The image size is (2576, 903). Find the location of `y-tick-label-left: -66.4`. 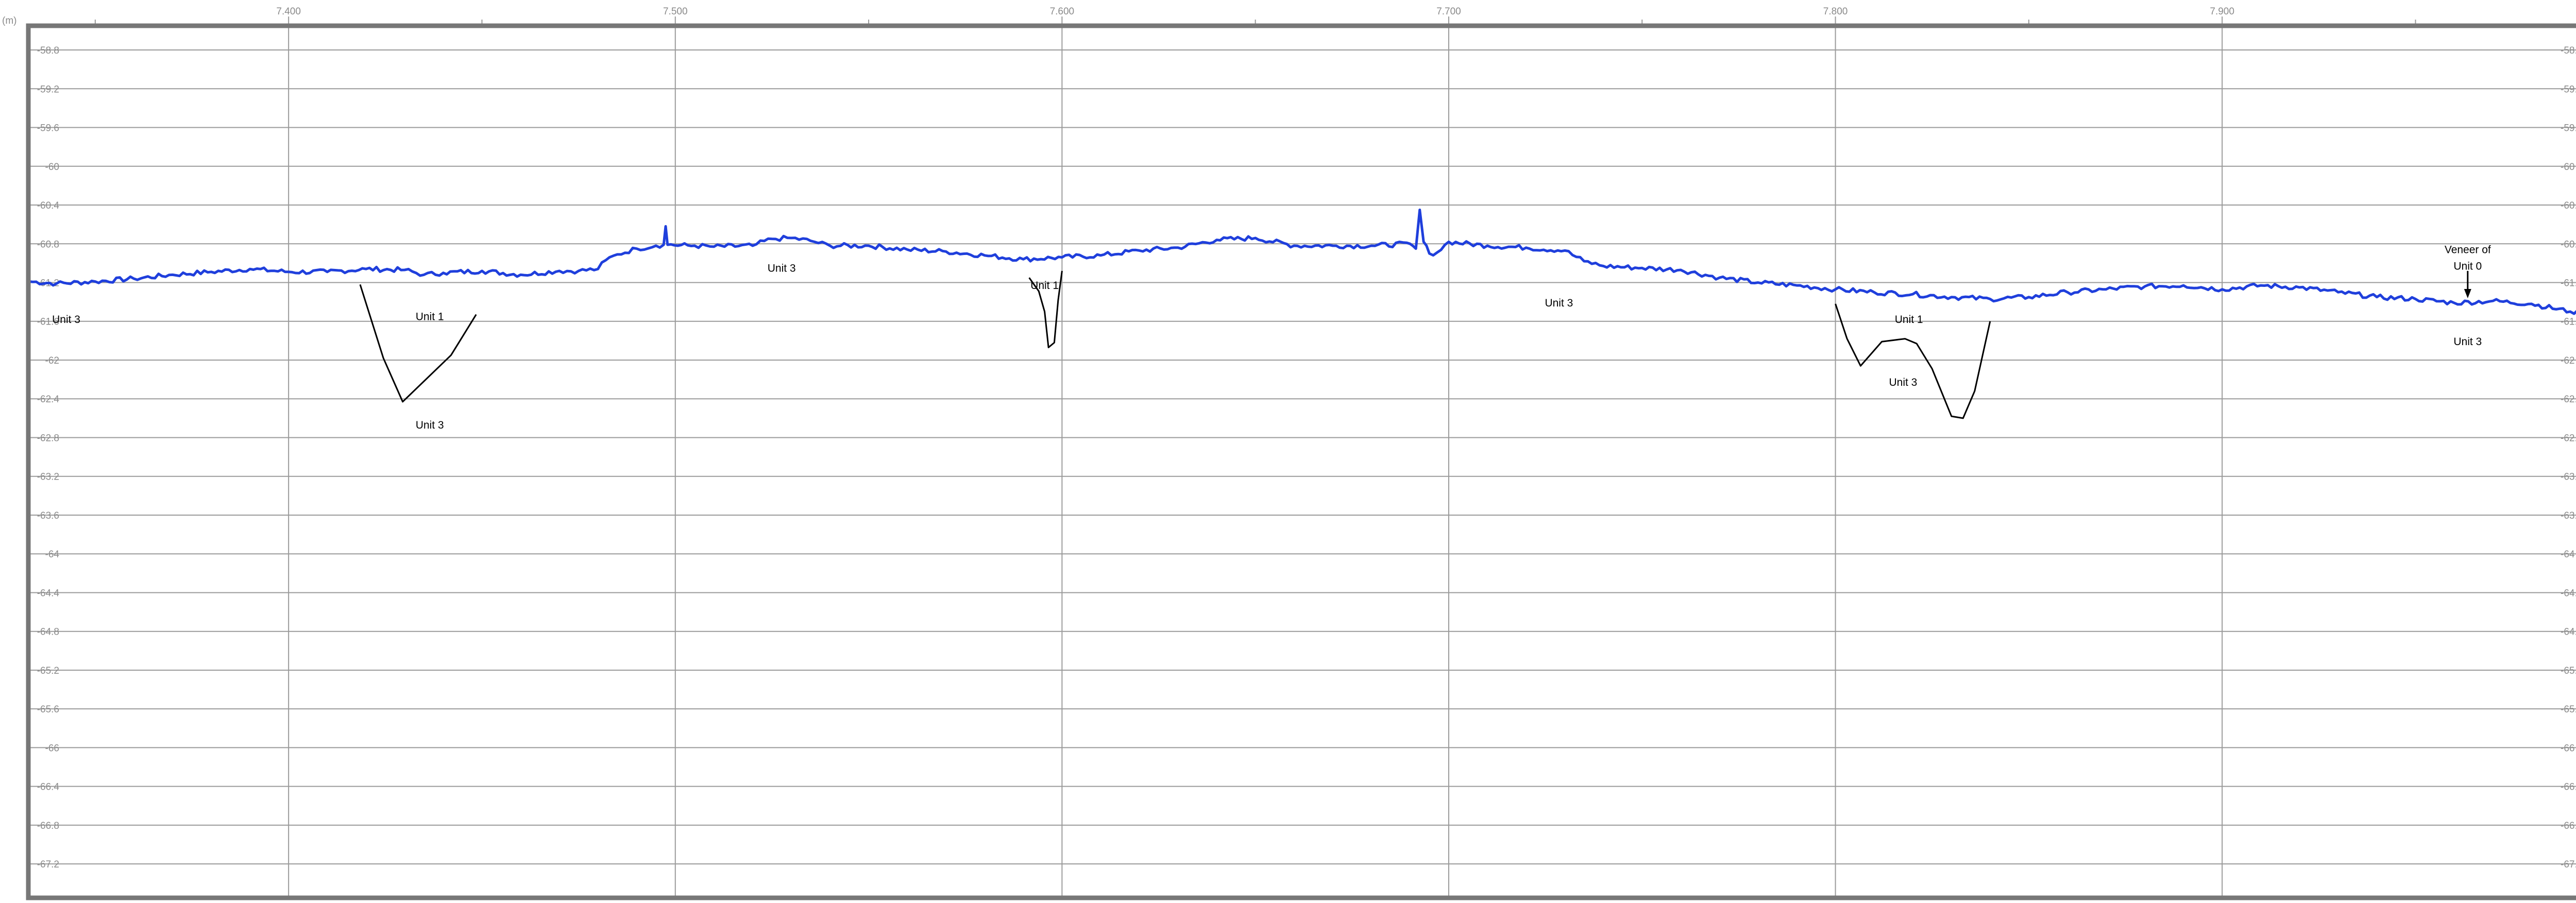

y-tick-label-left: -66.4 is located at coordinates (48, 787).